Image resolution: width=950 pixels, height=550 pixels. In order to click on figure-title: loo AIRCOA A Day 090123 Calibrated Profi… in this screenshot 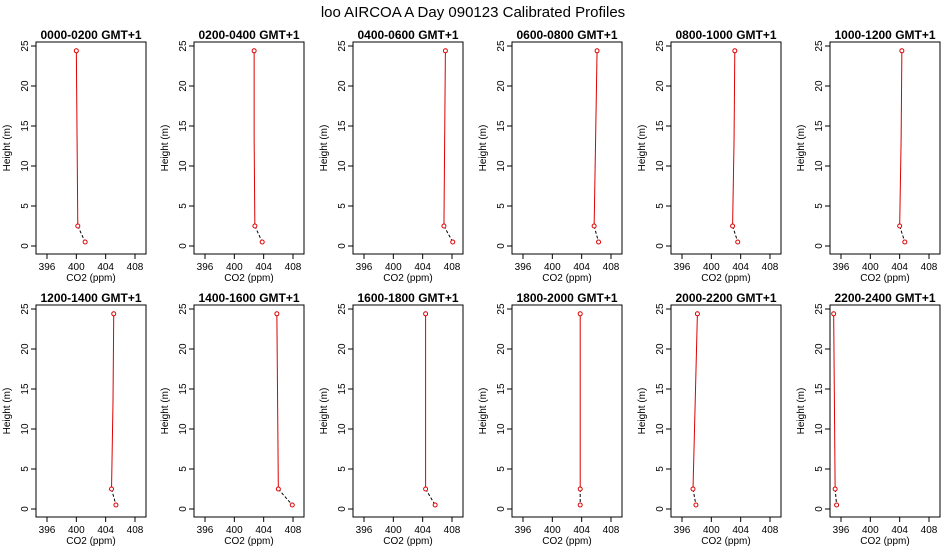, I will do `click(473, 12)`.